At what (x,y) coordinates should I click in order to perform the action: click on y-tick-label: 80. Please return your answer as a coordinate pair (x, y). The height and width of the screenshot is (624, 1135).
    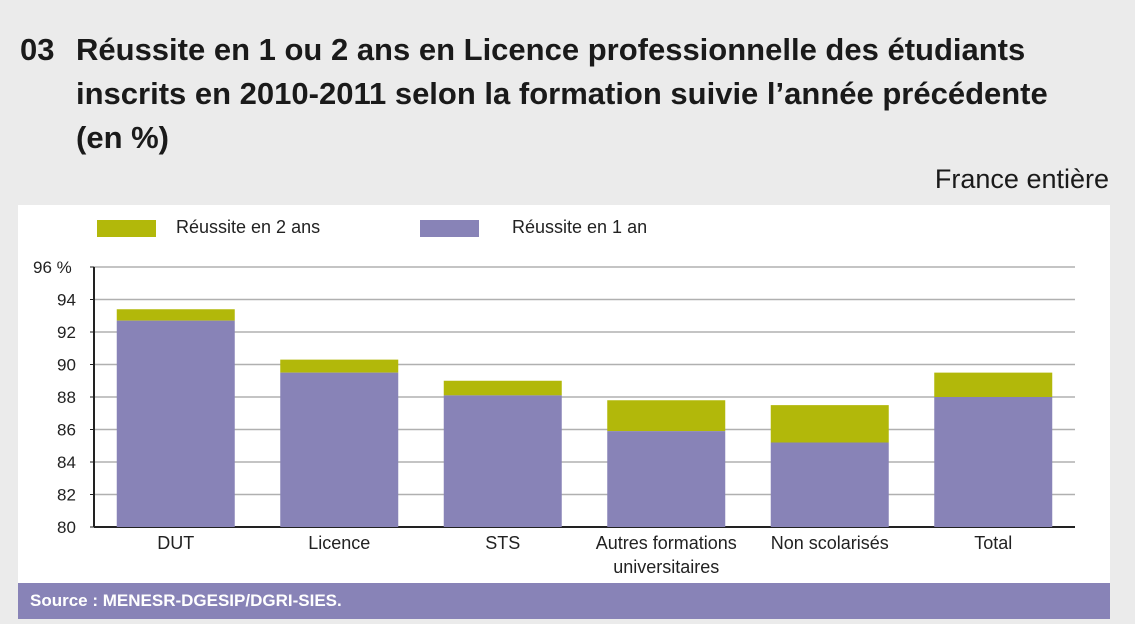
    Looking at the image, I should click on (66, 527).